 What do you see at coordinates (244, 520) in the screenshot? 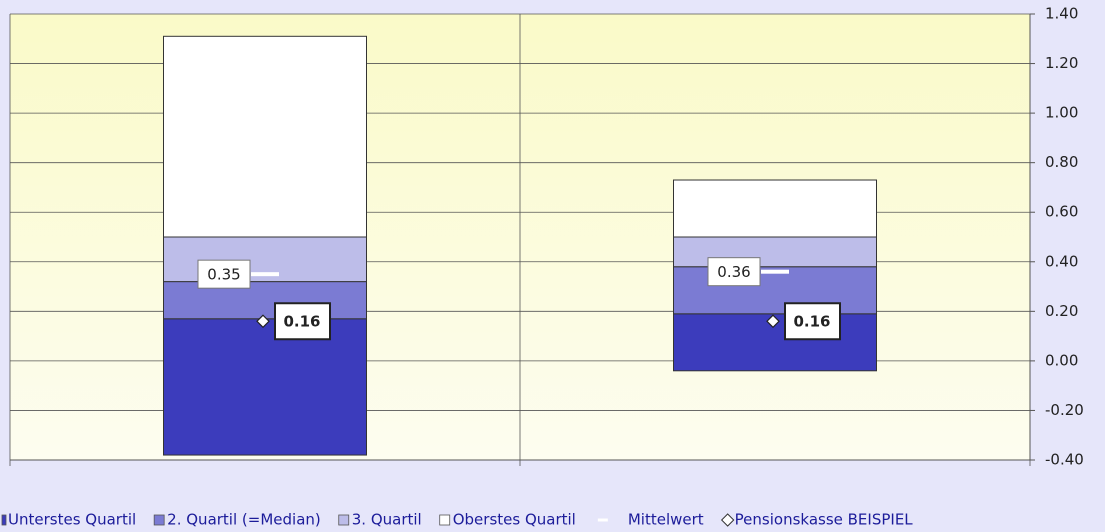
I see `legend-label: 2. Quartil (=Median)` at bounding box center [244, 520].